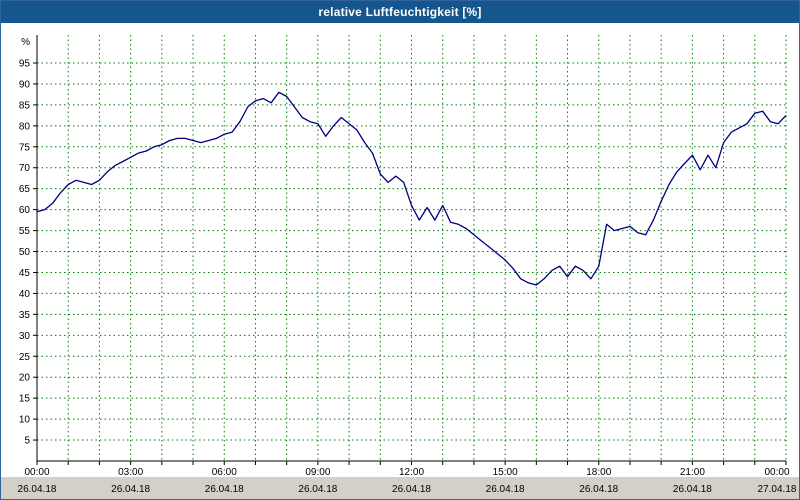 The width and height of the screenshot is (800, 500). I want to click on y-tick-label: 50, so click(25, 252).